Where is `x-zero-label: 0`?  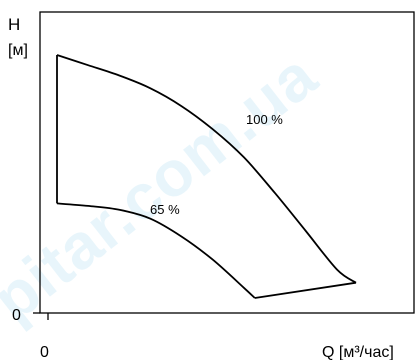 x-zero-label: 0 is located at coordinates (44, 352).